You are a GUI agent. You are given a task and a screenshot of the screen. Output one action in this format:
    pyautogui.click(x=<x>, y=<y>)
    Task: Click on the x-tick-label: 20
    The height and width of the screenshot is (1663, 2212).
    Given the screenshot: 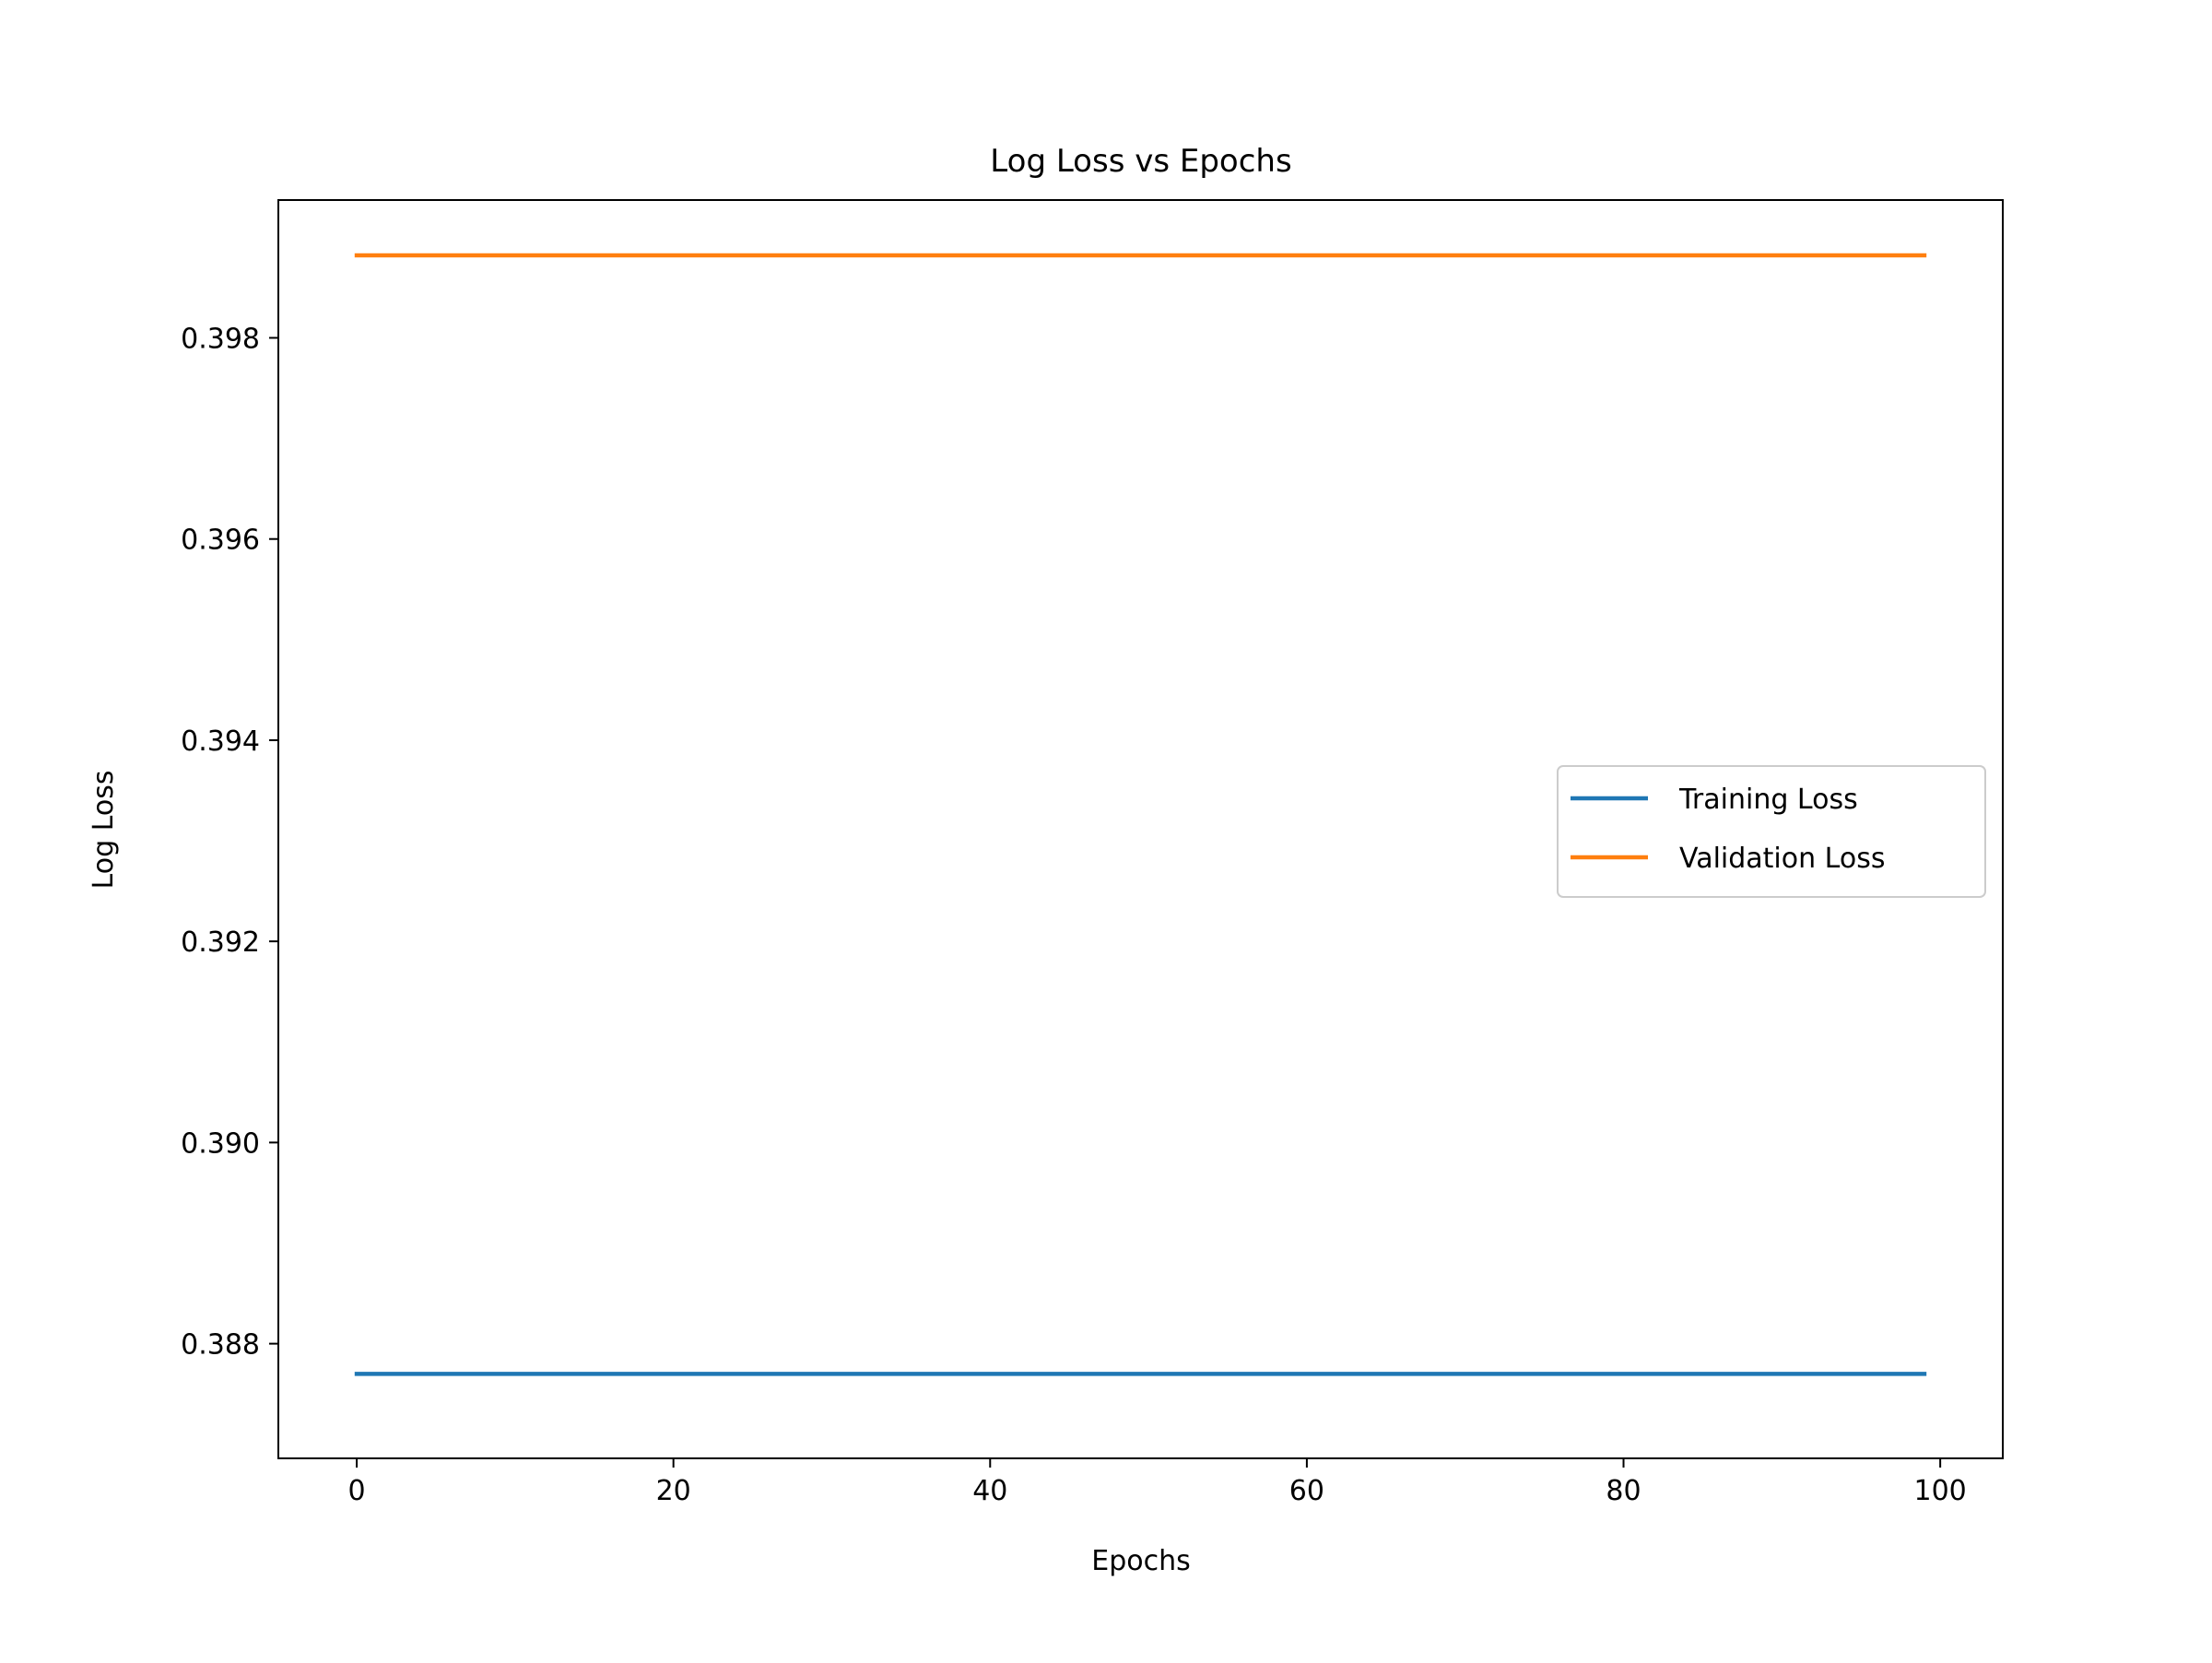 What is the action you would take?
    pyautogui.click(x=673, y=1491)
    